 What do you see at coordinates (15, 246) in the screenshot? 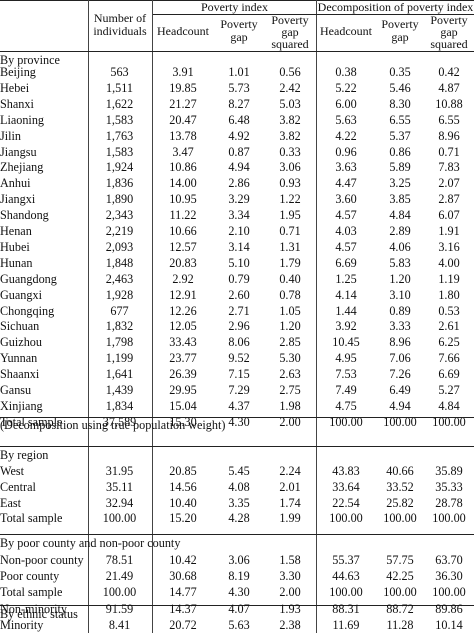
I see `cell-label: Hubei` at bounding box center [15, 246].